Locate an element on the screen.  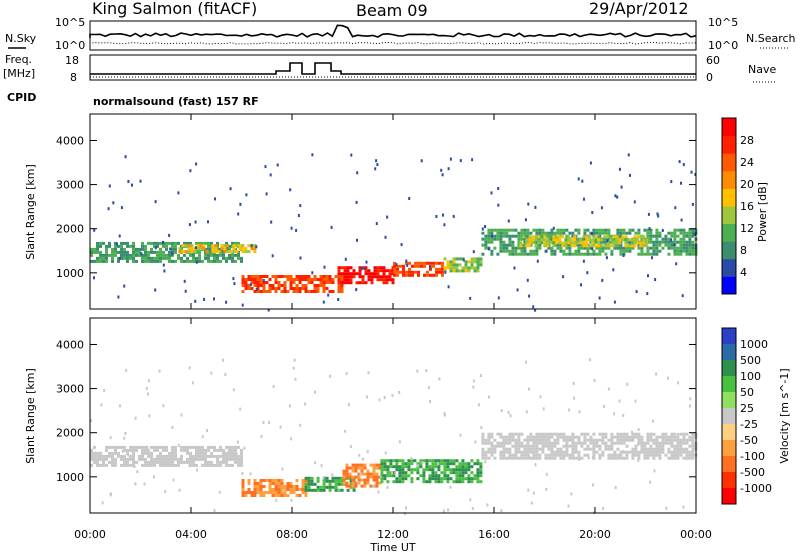
colorbar-tick-label: 500 is located at coordinates (750, 360).